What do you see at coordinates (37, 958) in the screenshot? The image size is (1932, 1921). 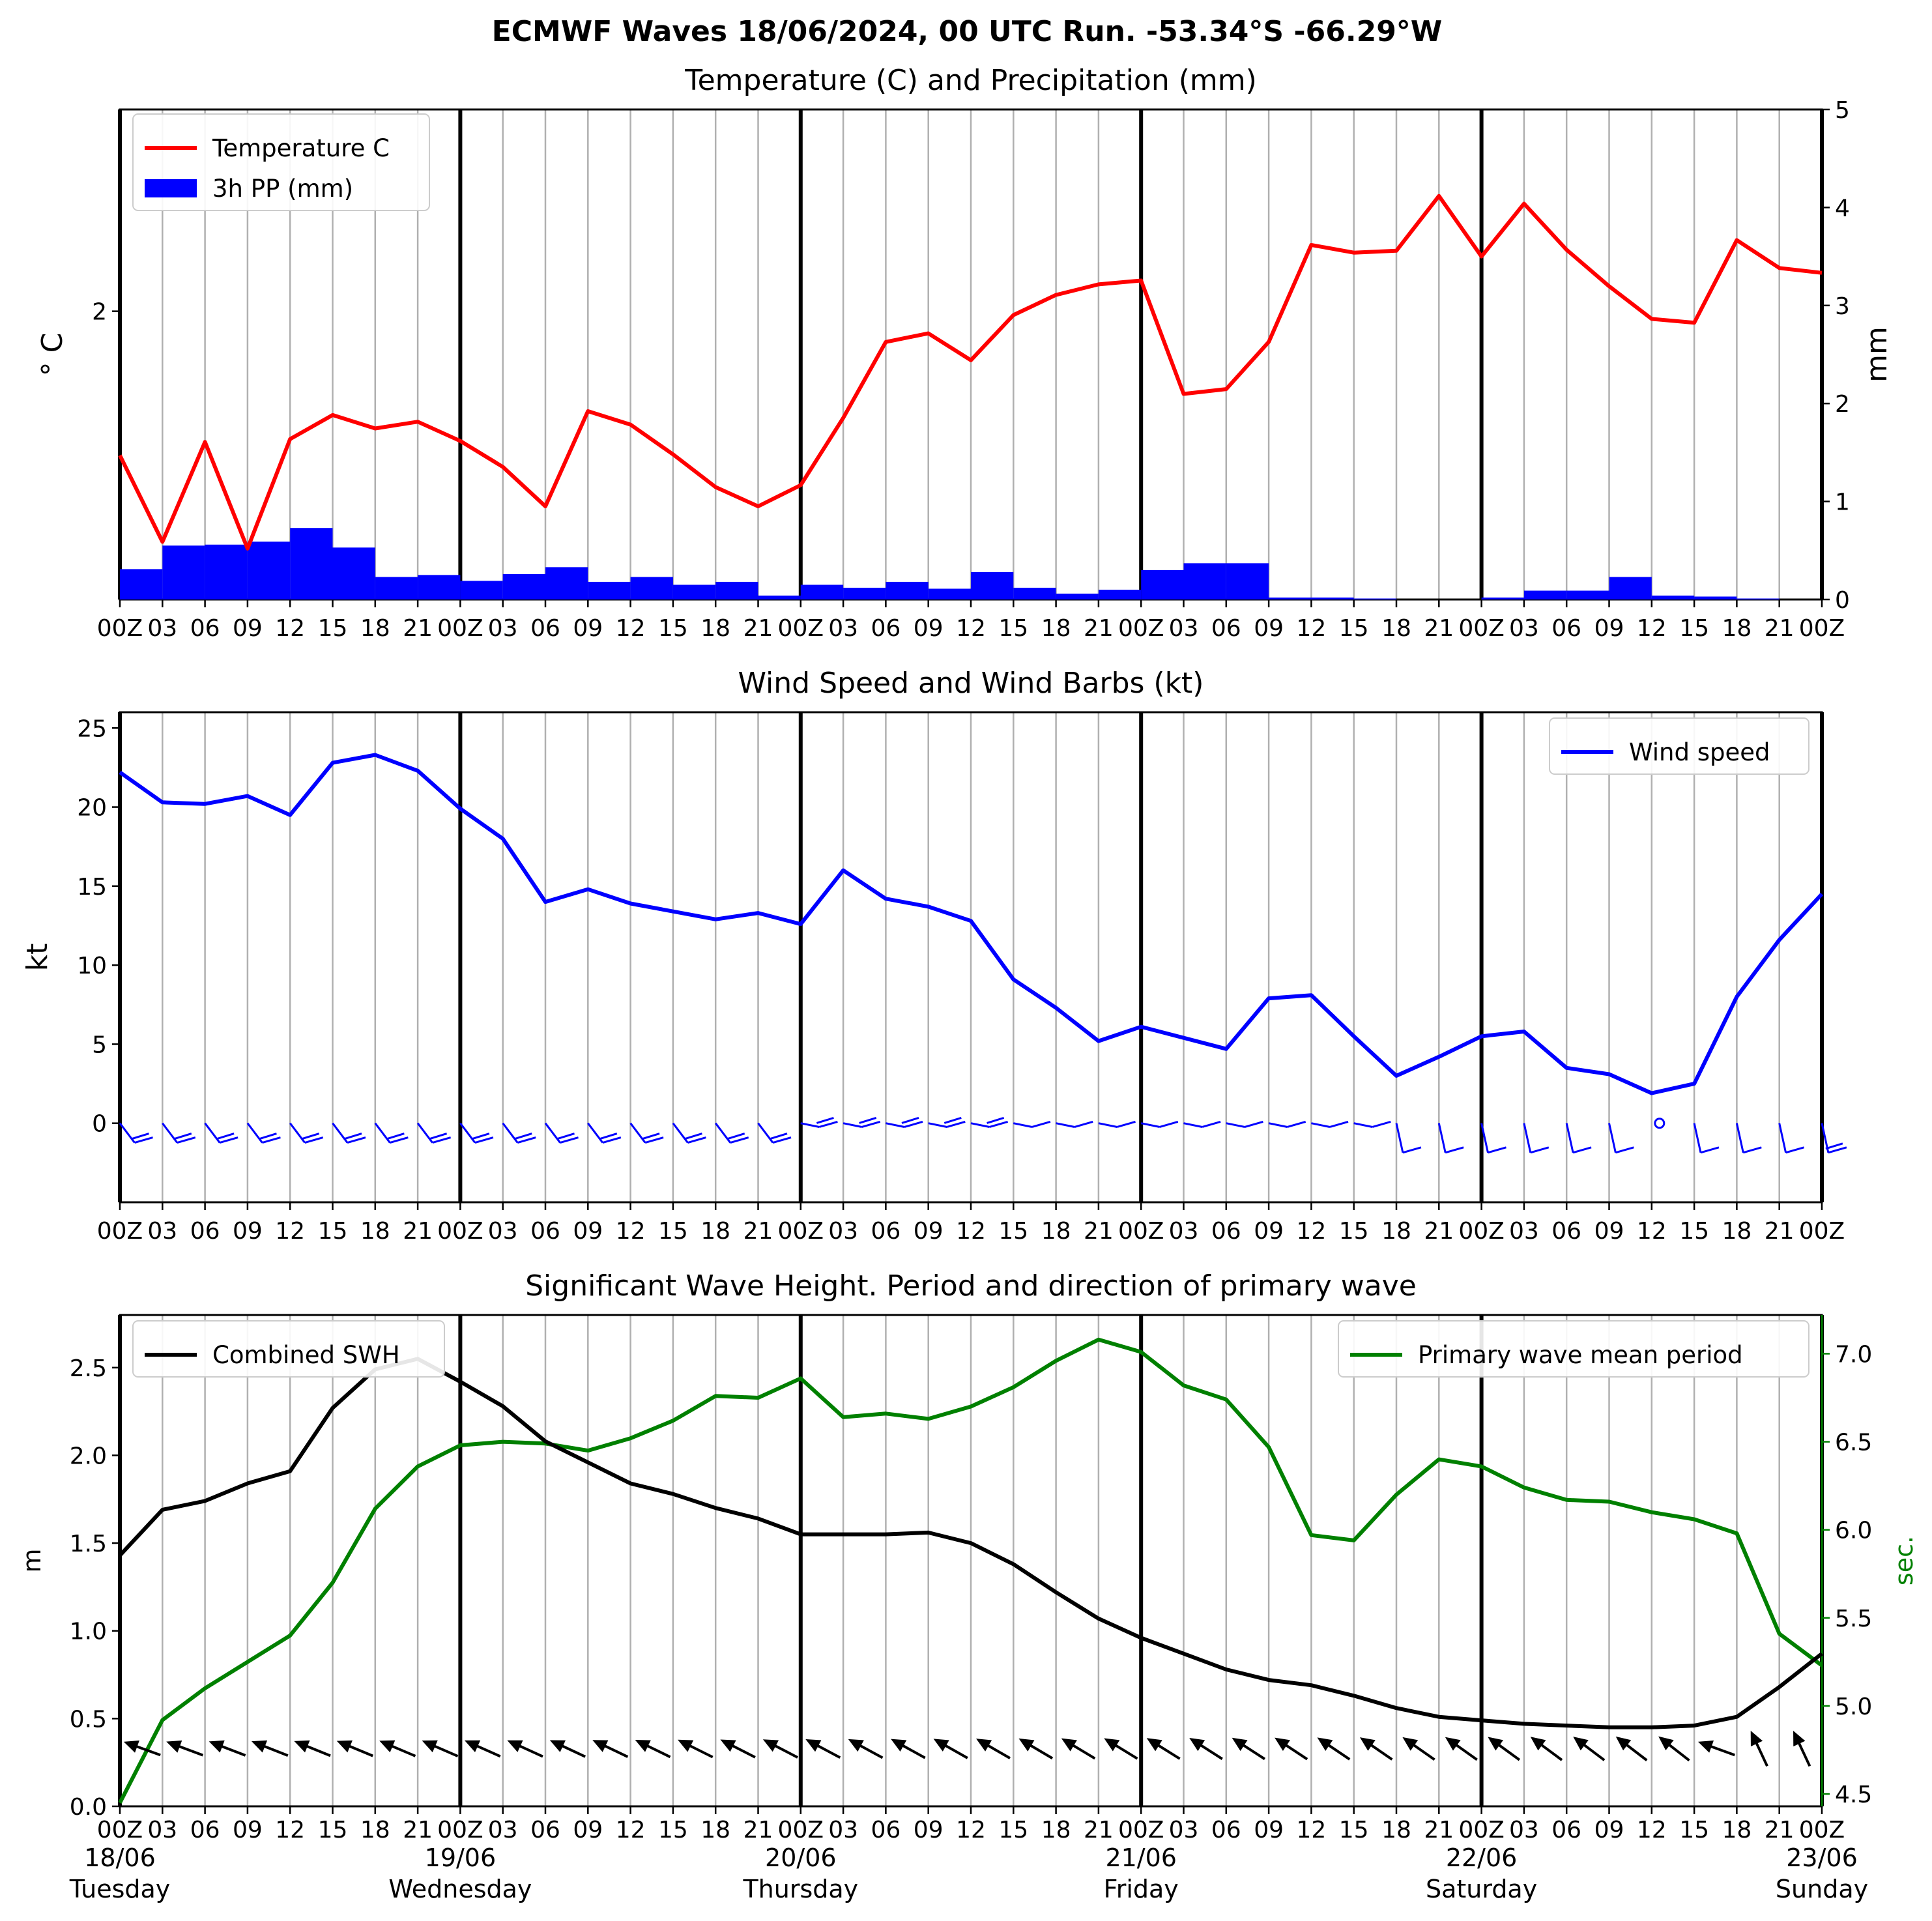 I see `y-axis-label: kt` at bounding box center [37, 958].